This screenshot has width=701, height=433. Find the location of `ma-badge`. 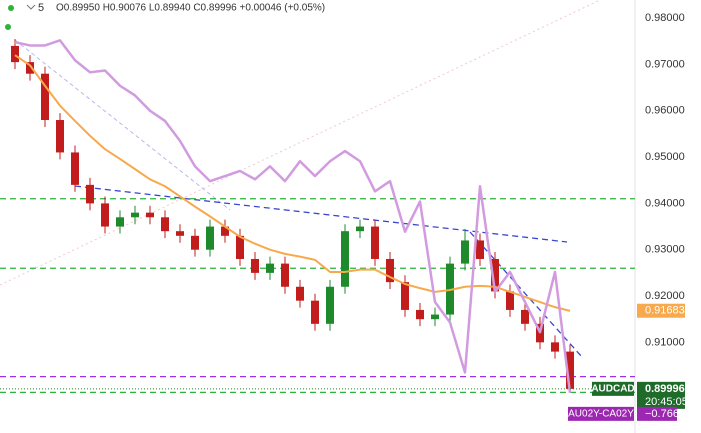

ma-badge is located at coordinates (661, 310).